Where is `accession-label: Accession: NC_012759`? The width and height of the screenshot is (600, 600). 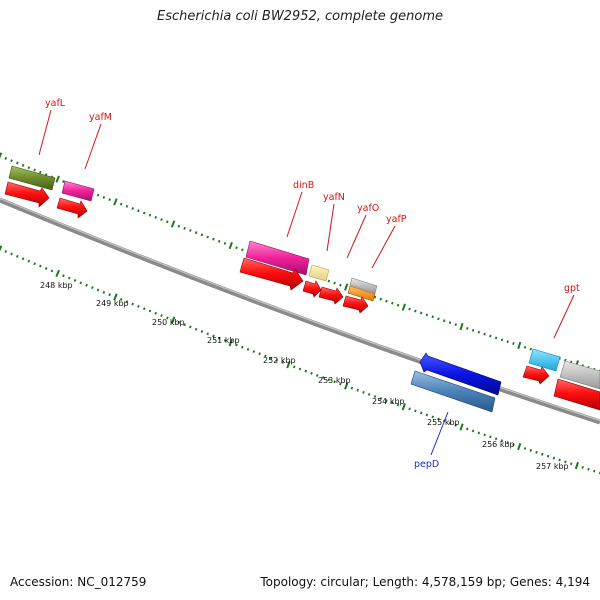
accession-label: Accession: NC_012759 is located at coordinates (78, 582).